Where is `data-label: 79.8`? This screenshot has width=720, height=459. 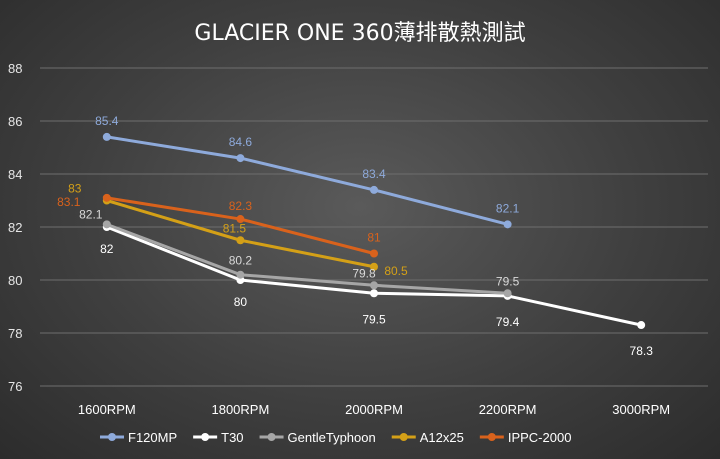 data-label: 79.8 is located at coordinates (364, 273).